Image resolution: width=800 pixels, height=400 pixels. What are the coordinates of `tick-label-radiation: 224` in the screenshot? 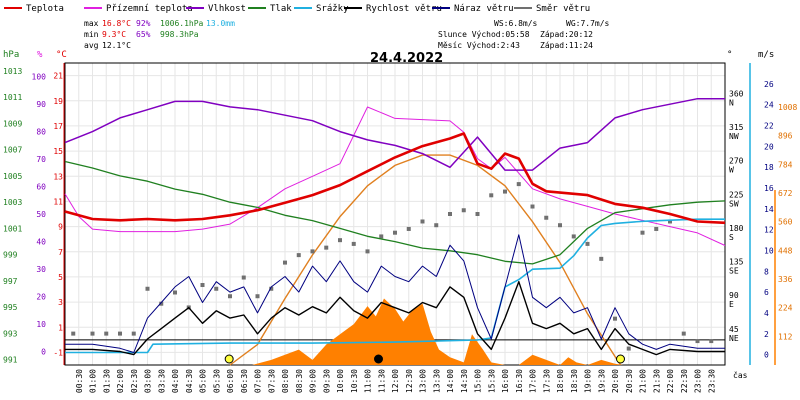 It's located at (785, 308).